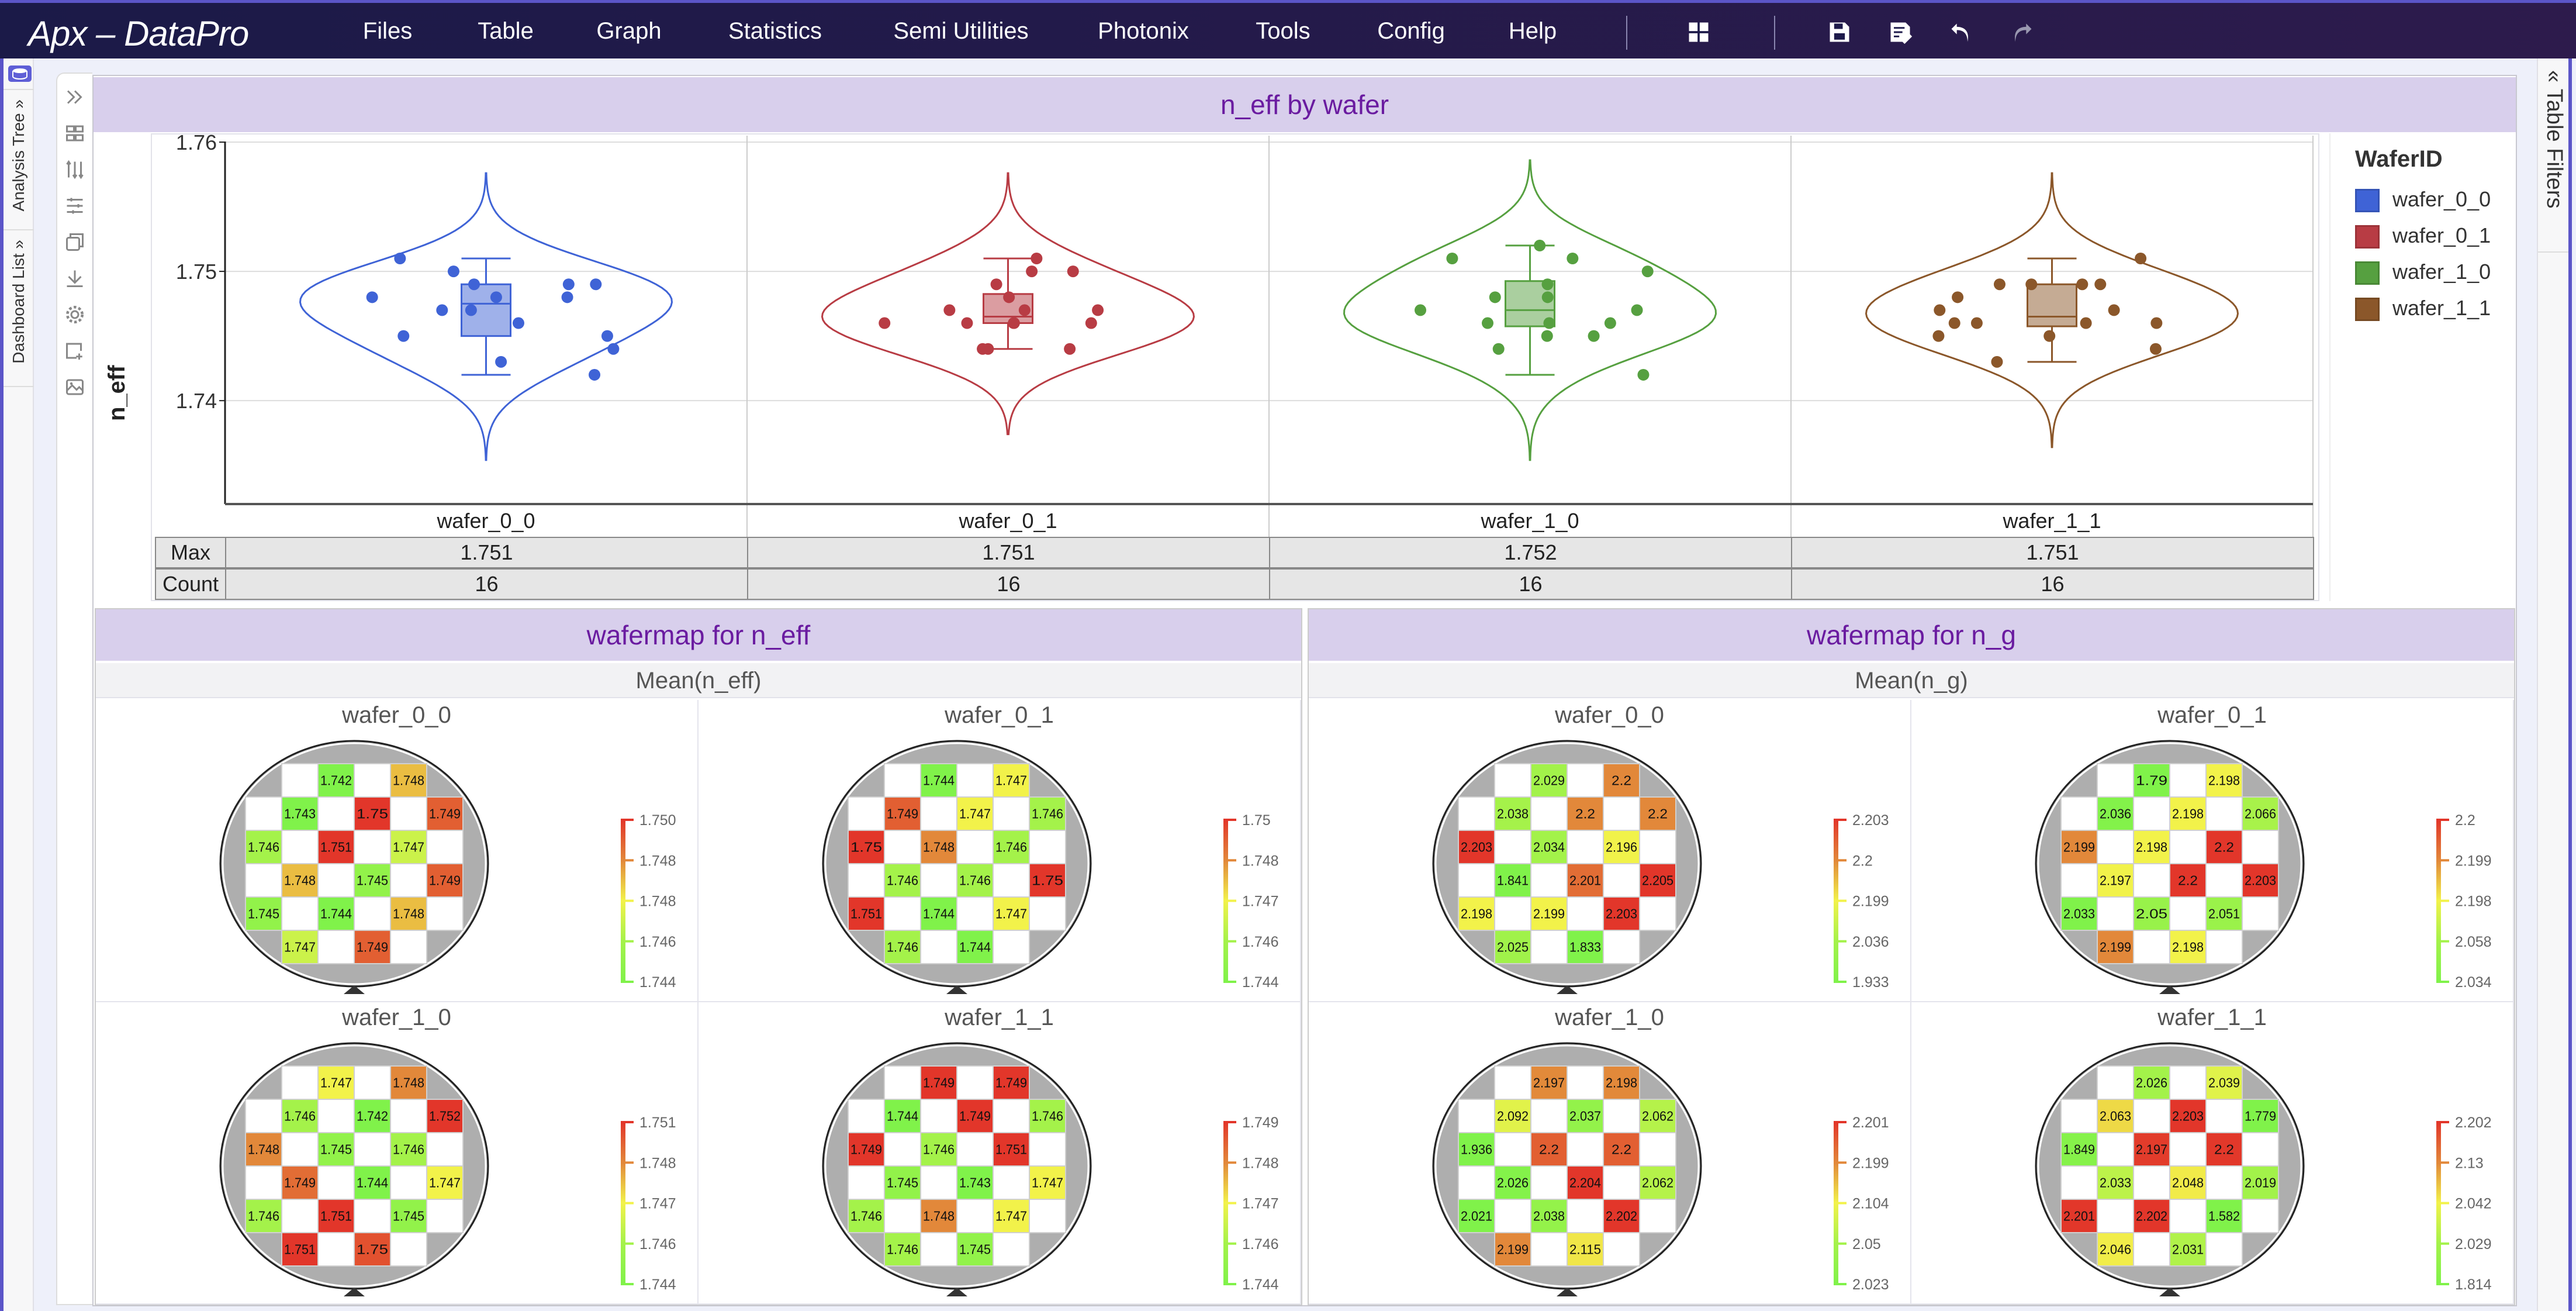 The height and width of the screenshot is (1311, 2576). What do you see at coordinates (1839, 32) in the screenshot?
I see `save-icon` at bounding box center [1839, 32].